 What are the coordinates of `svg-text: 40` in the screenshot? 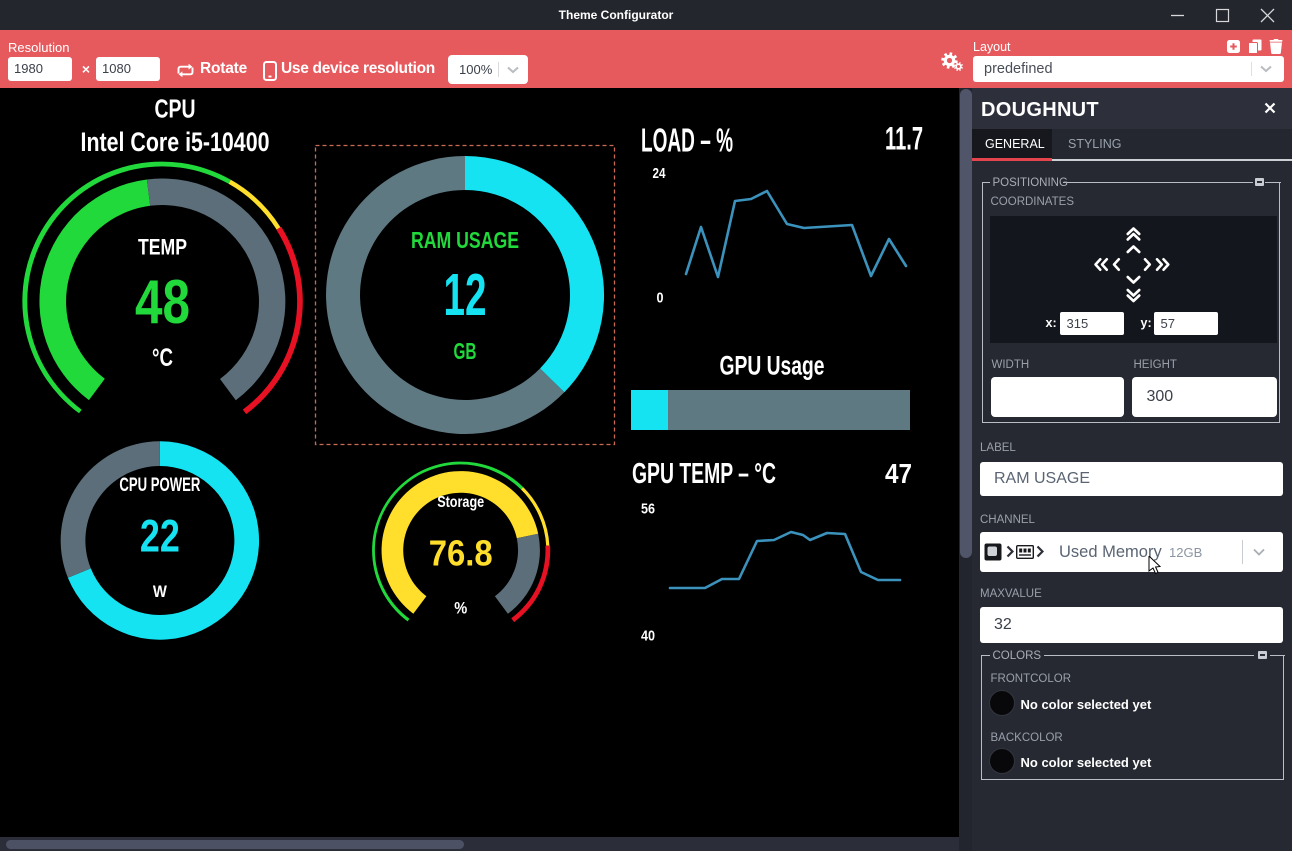 It's located at (648, 636).